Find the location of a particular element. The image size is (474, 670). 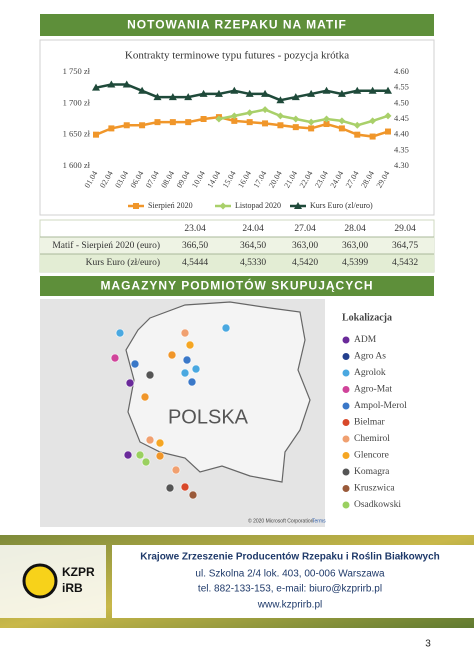

y2-tick-label: 4.45 is located at coordinates (401, 118).